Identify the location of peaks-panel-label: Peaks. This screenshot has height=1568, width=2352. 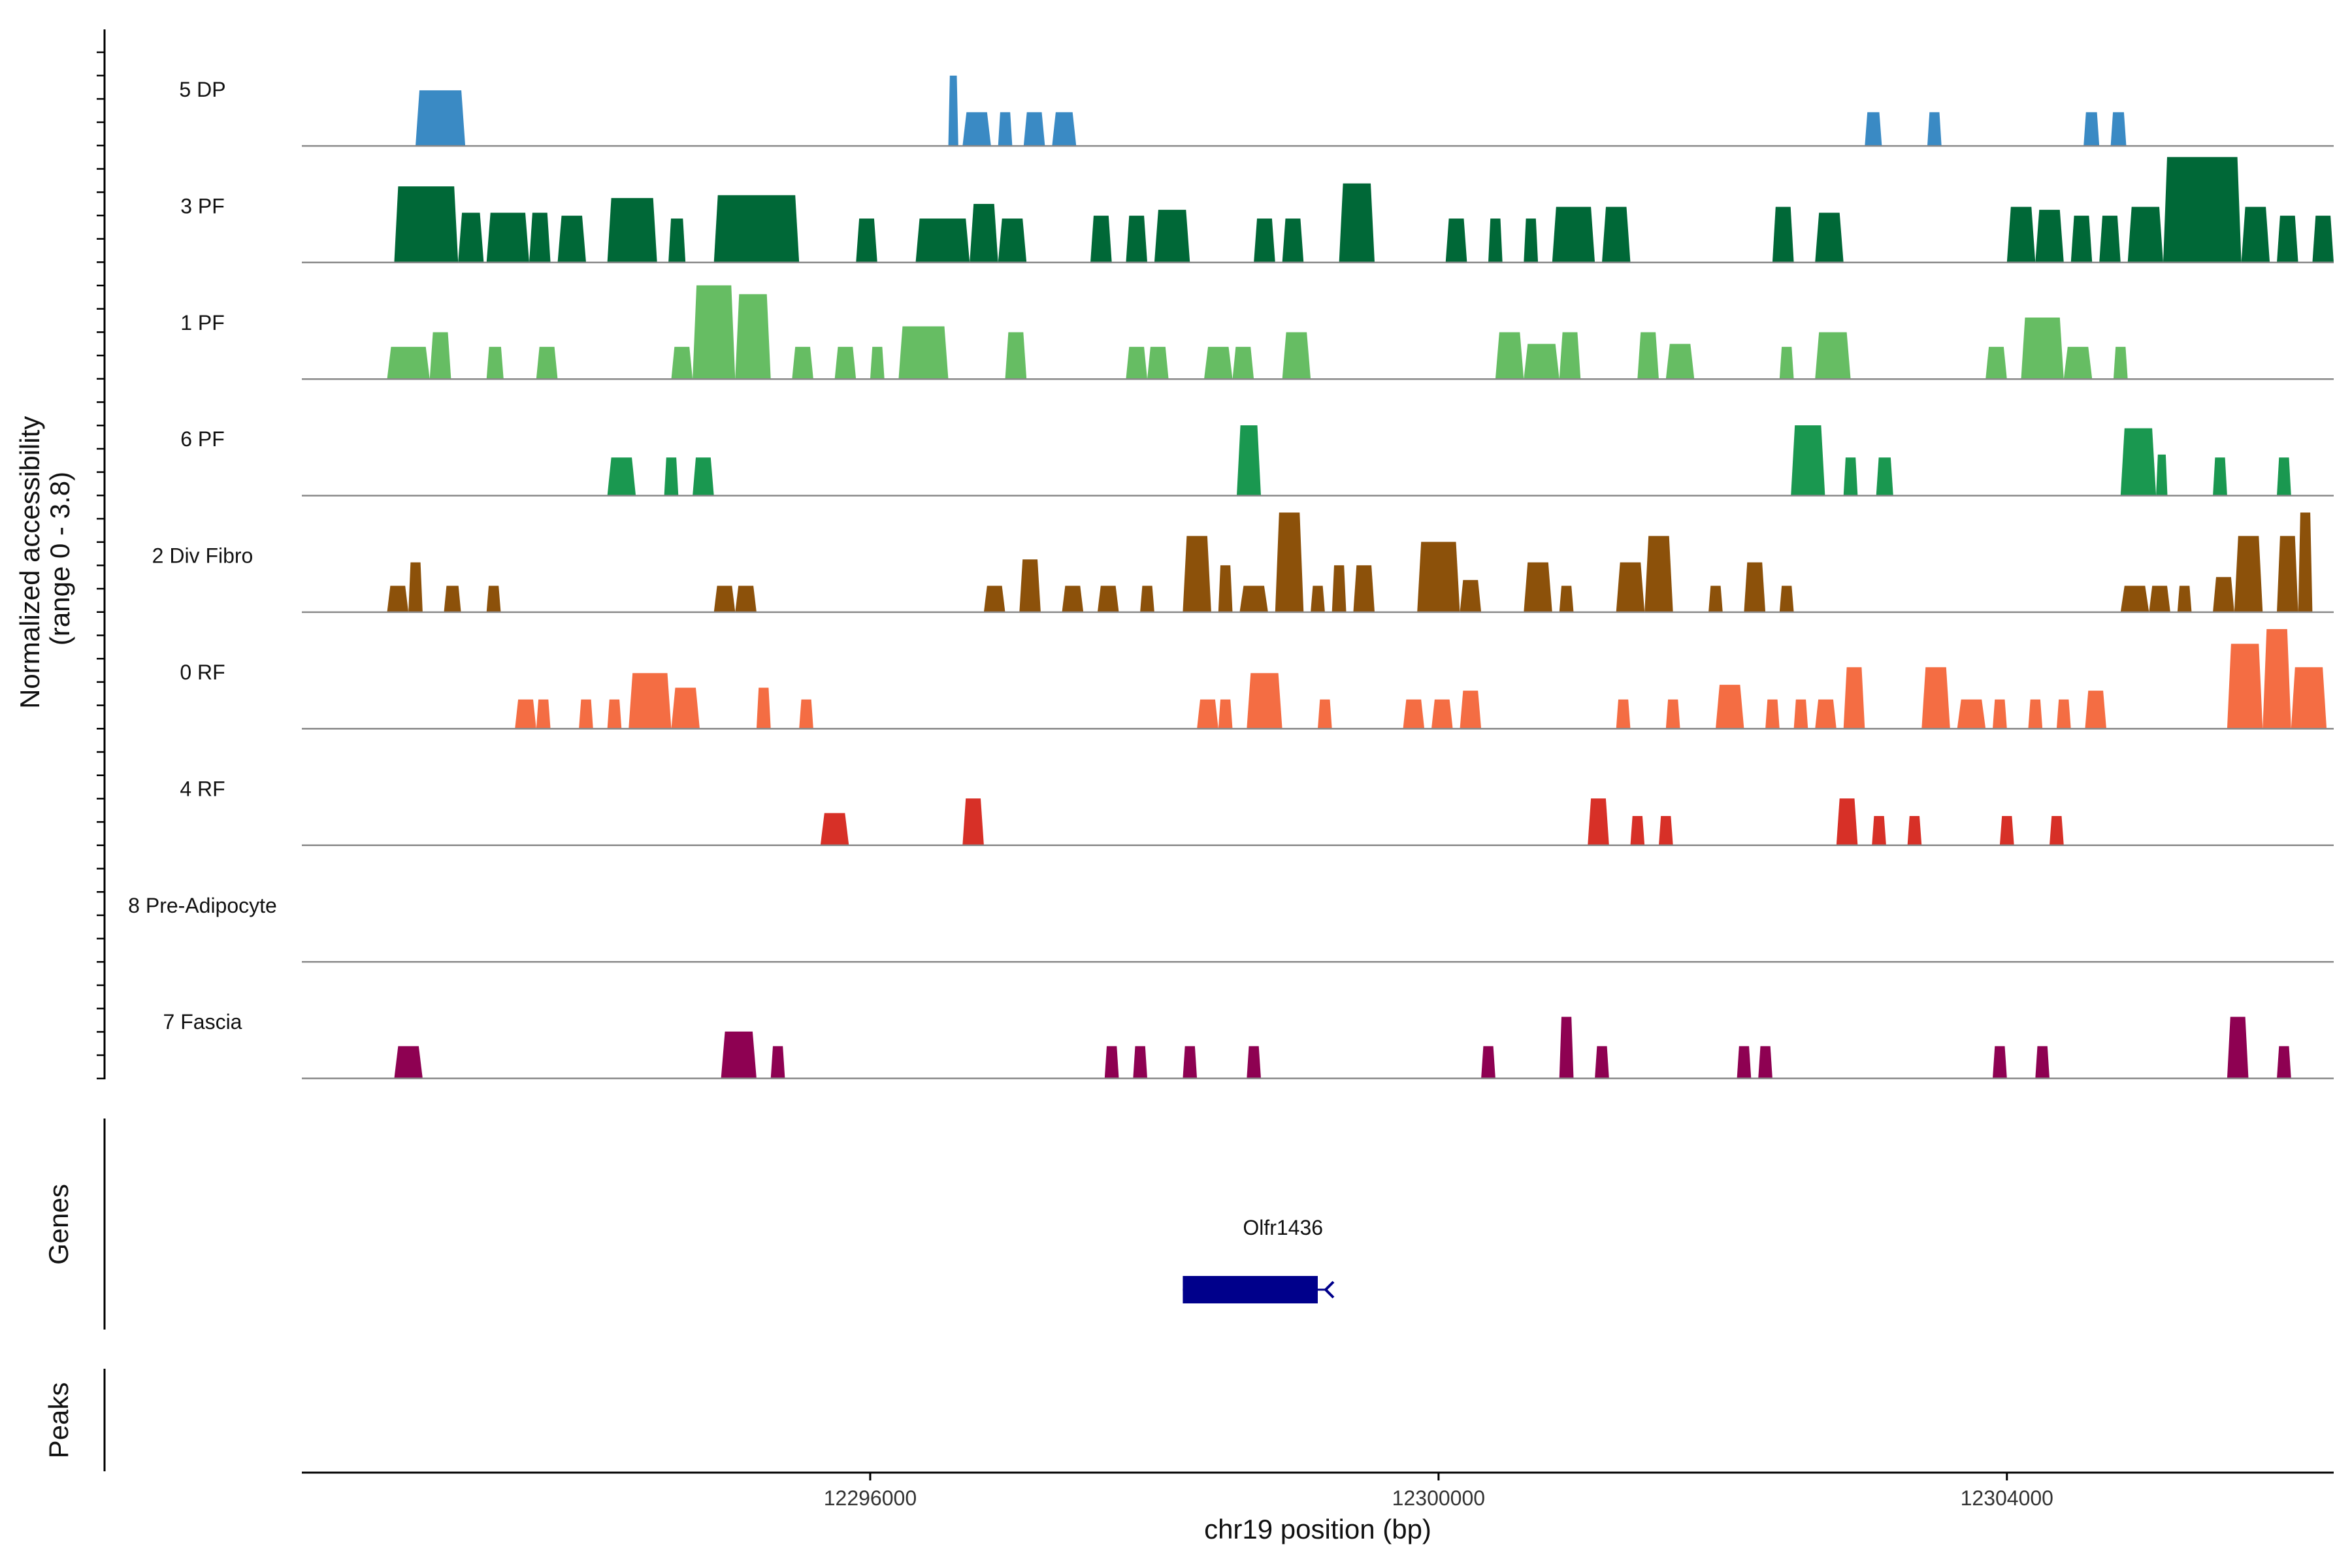
(58, 1420).